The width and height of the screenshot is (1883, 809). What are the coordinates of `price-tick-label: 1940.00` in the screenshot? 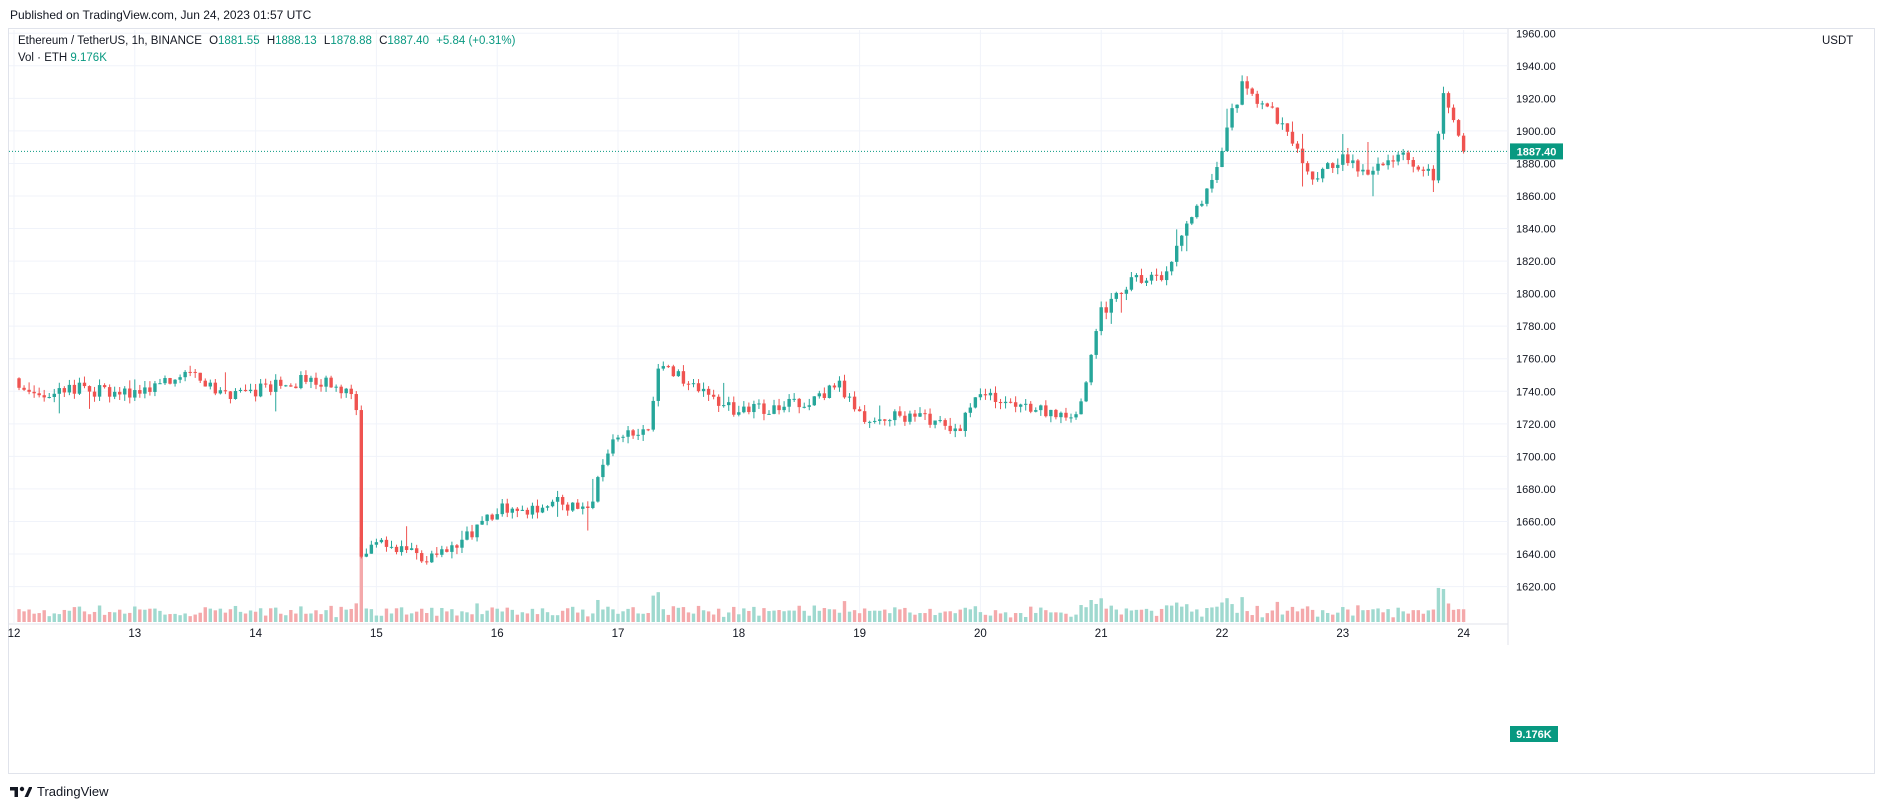 It's located at (1536, 67).